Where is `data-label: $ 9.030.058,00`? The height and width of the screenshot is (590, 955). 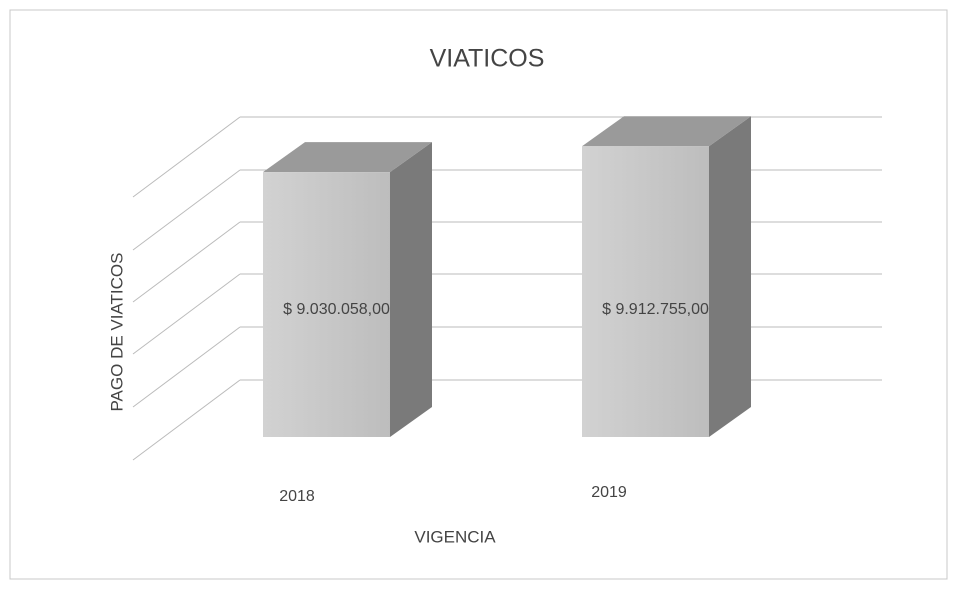
data-label: $ 9.030.058,00 is located at coordinates (336, 309).